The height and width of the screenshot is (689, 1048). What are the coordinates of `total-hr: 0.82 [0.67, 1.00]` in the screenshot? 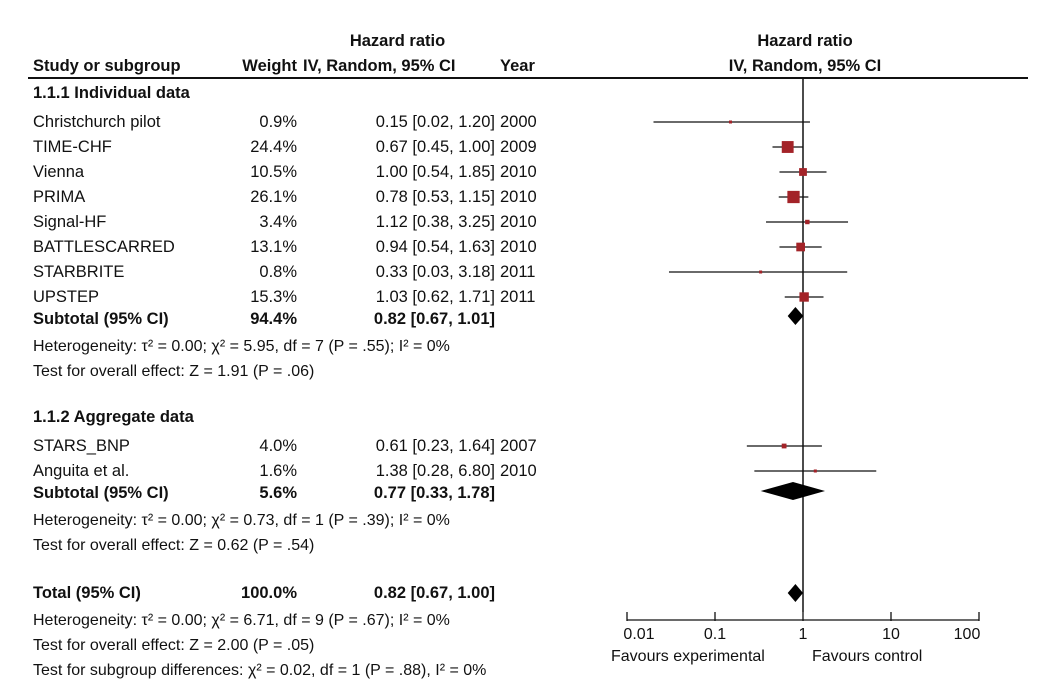 It's located at (434, 593).